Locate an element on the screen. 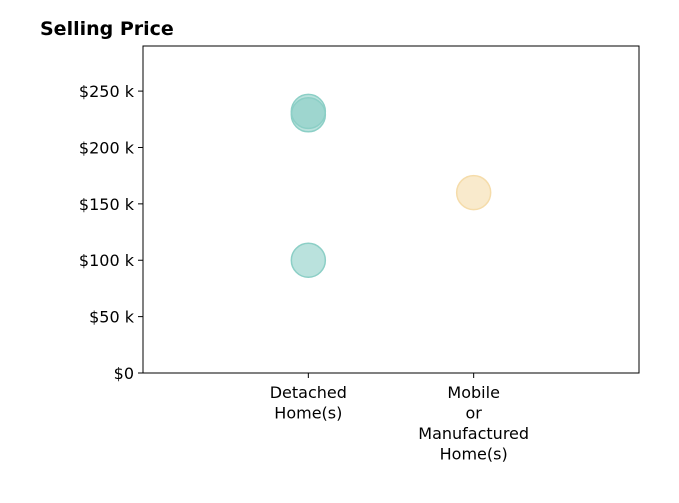 The height and width of the screenshot is (503, 679). y-tick-label: $250 k is located at coordinates (107, 91).